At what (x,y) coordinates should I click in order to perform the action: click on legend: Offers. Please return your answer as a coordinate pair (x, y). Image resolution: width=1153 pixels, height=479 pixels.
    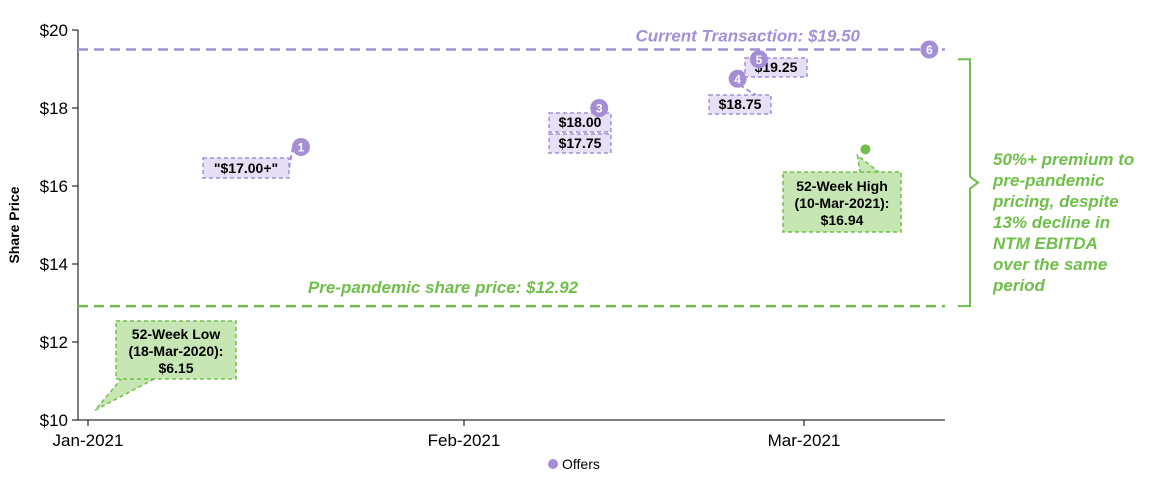
    Looking at the image, I should click on (574, 464).